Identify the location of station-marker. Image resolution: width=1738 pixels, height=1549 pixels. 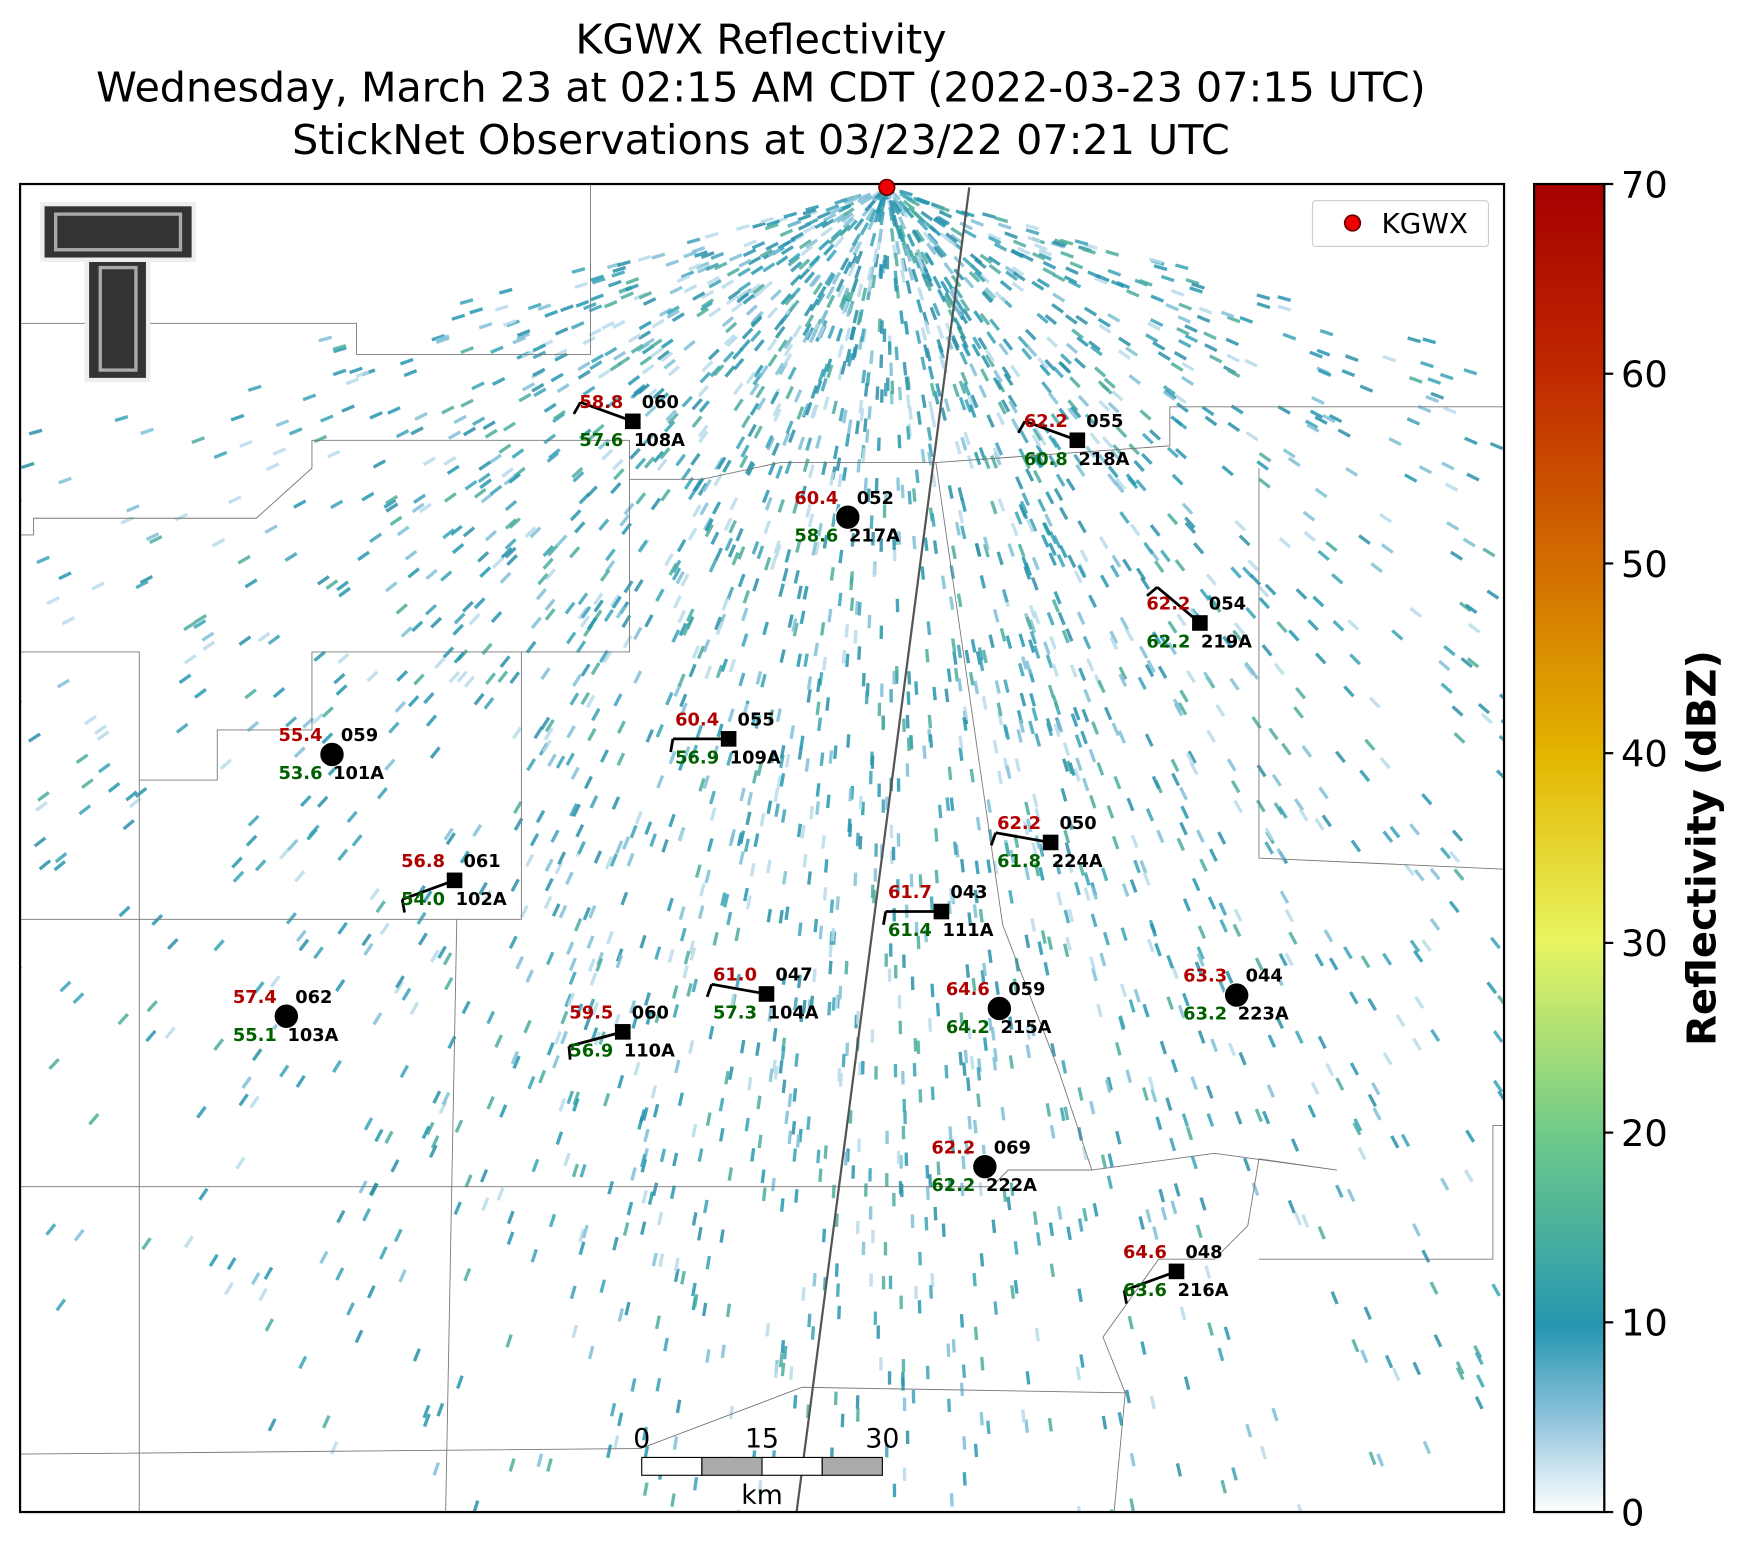
(941, 911).